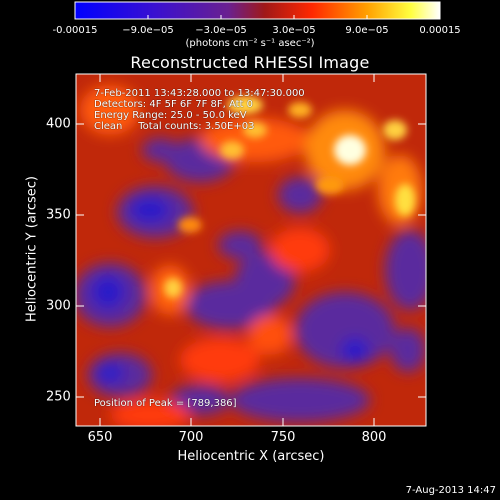 Image resolution: width=500 pixels, height=500 pixels. I want to click on x-tick-label: 800, so click(374, 437).